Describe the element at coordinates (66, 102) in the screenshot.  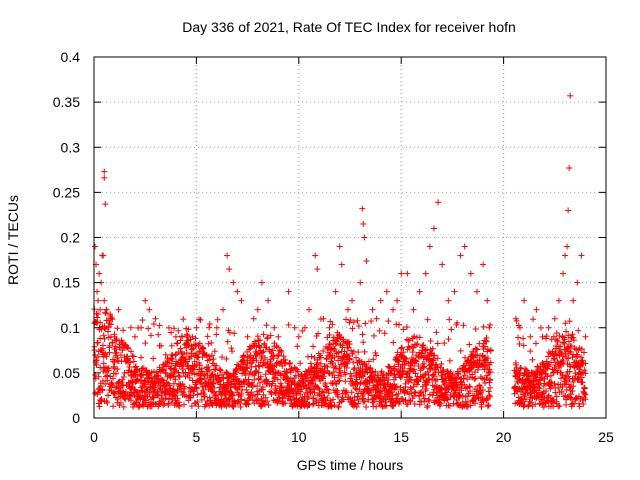
I see `y-tick-label: 0.35` at that location.